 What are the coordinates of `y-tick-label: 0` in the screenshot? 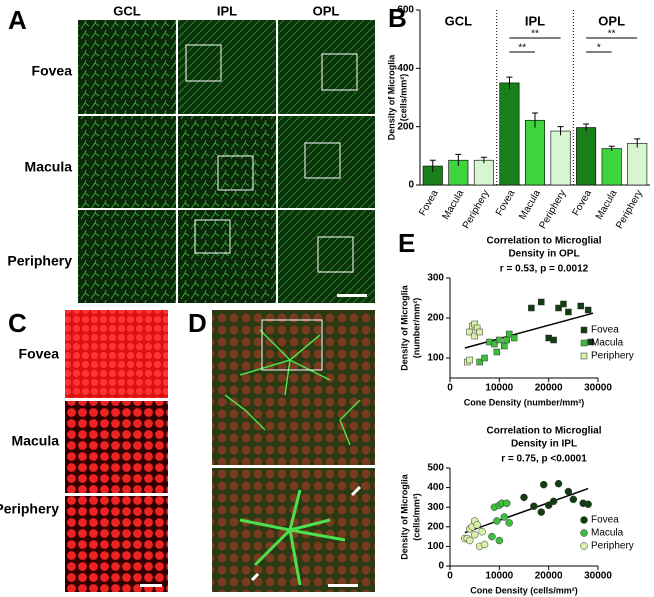 It's located at (411, 185).